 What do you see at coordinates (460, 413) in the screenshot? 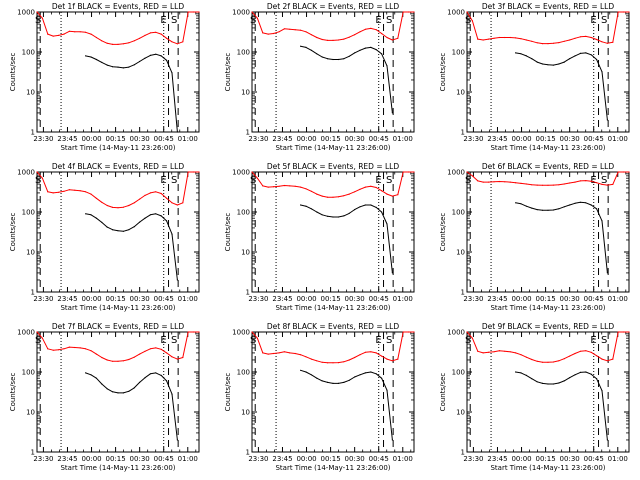
I see `y-tick-label: 10` at bounding box center [460, 413].